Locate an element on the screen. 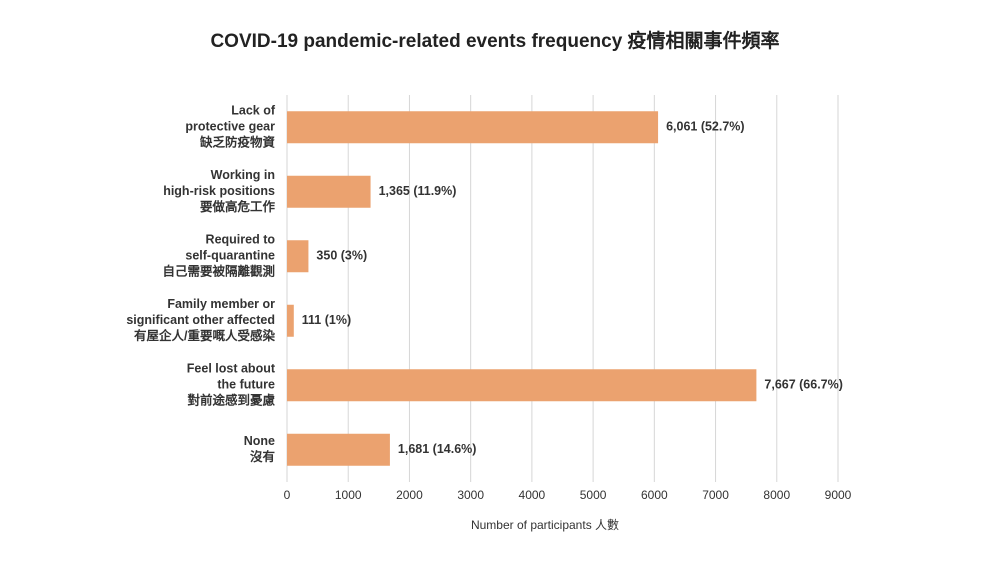  x-tick-label: 5000 is located at coordinates (593, 495).